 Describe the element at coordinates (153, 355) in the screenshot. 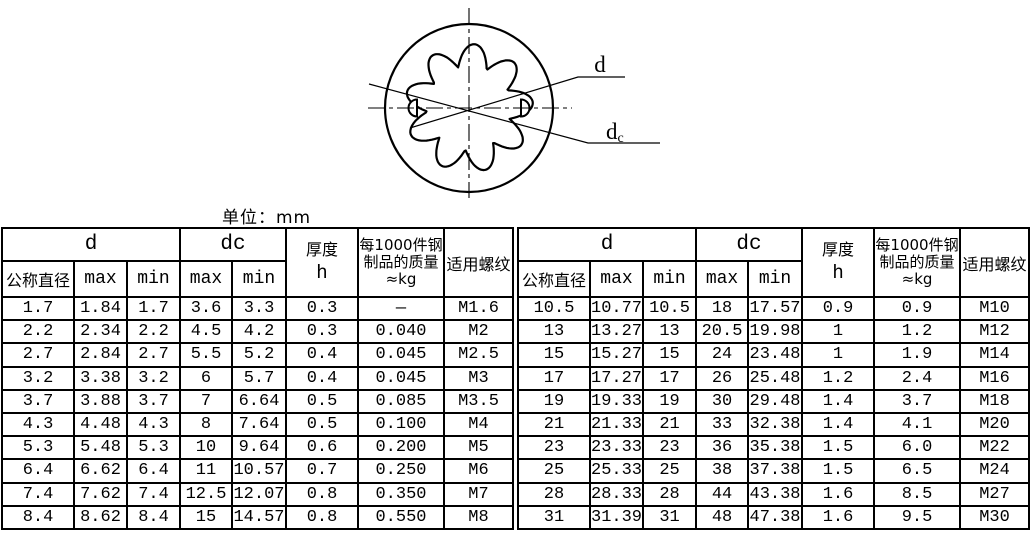

I see `table-cell: 2.7` at that location.